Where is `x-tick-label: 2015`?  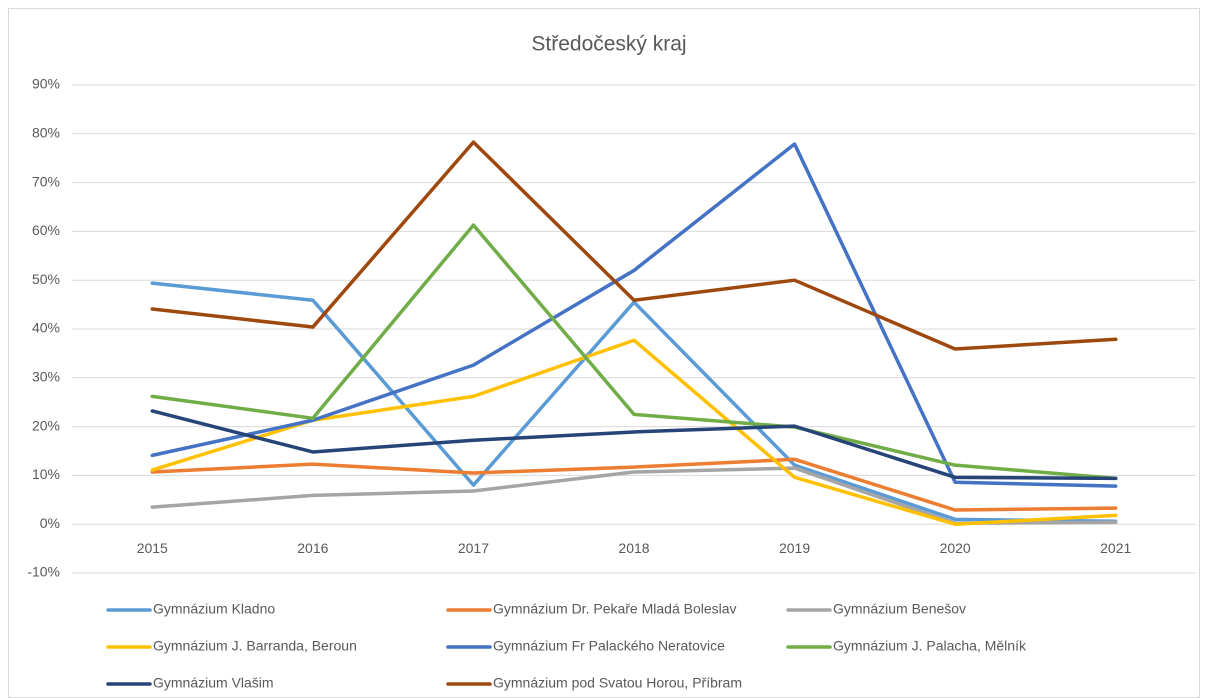 x-tick-label: 2015 is located at coordinates (152, 548).